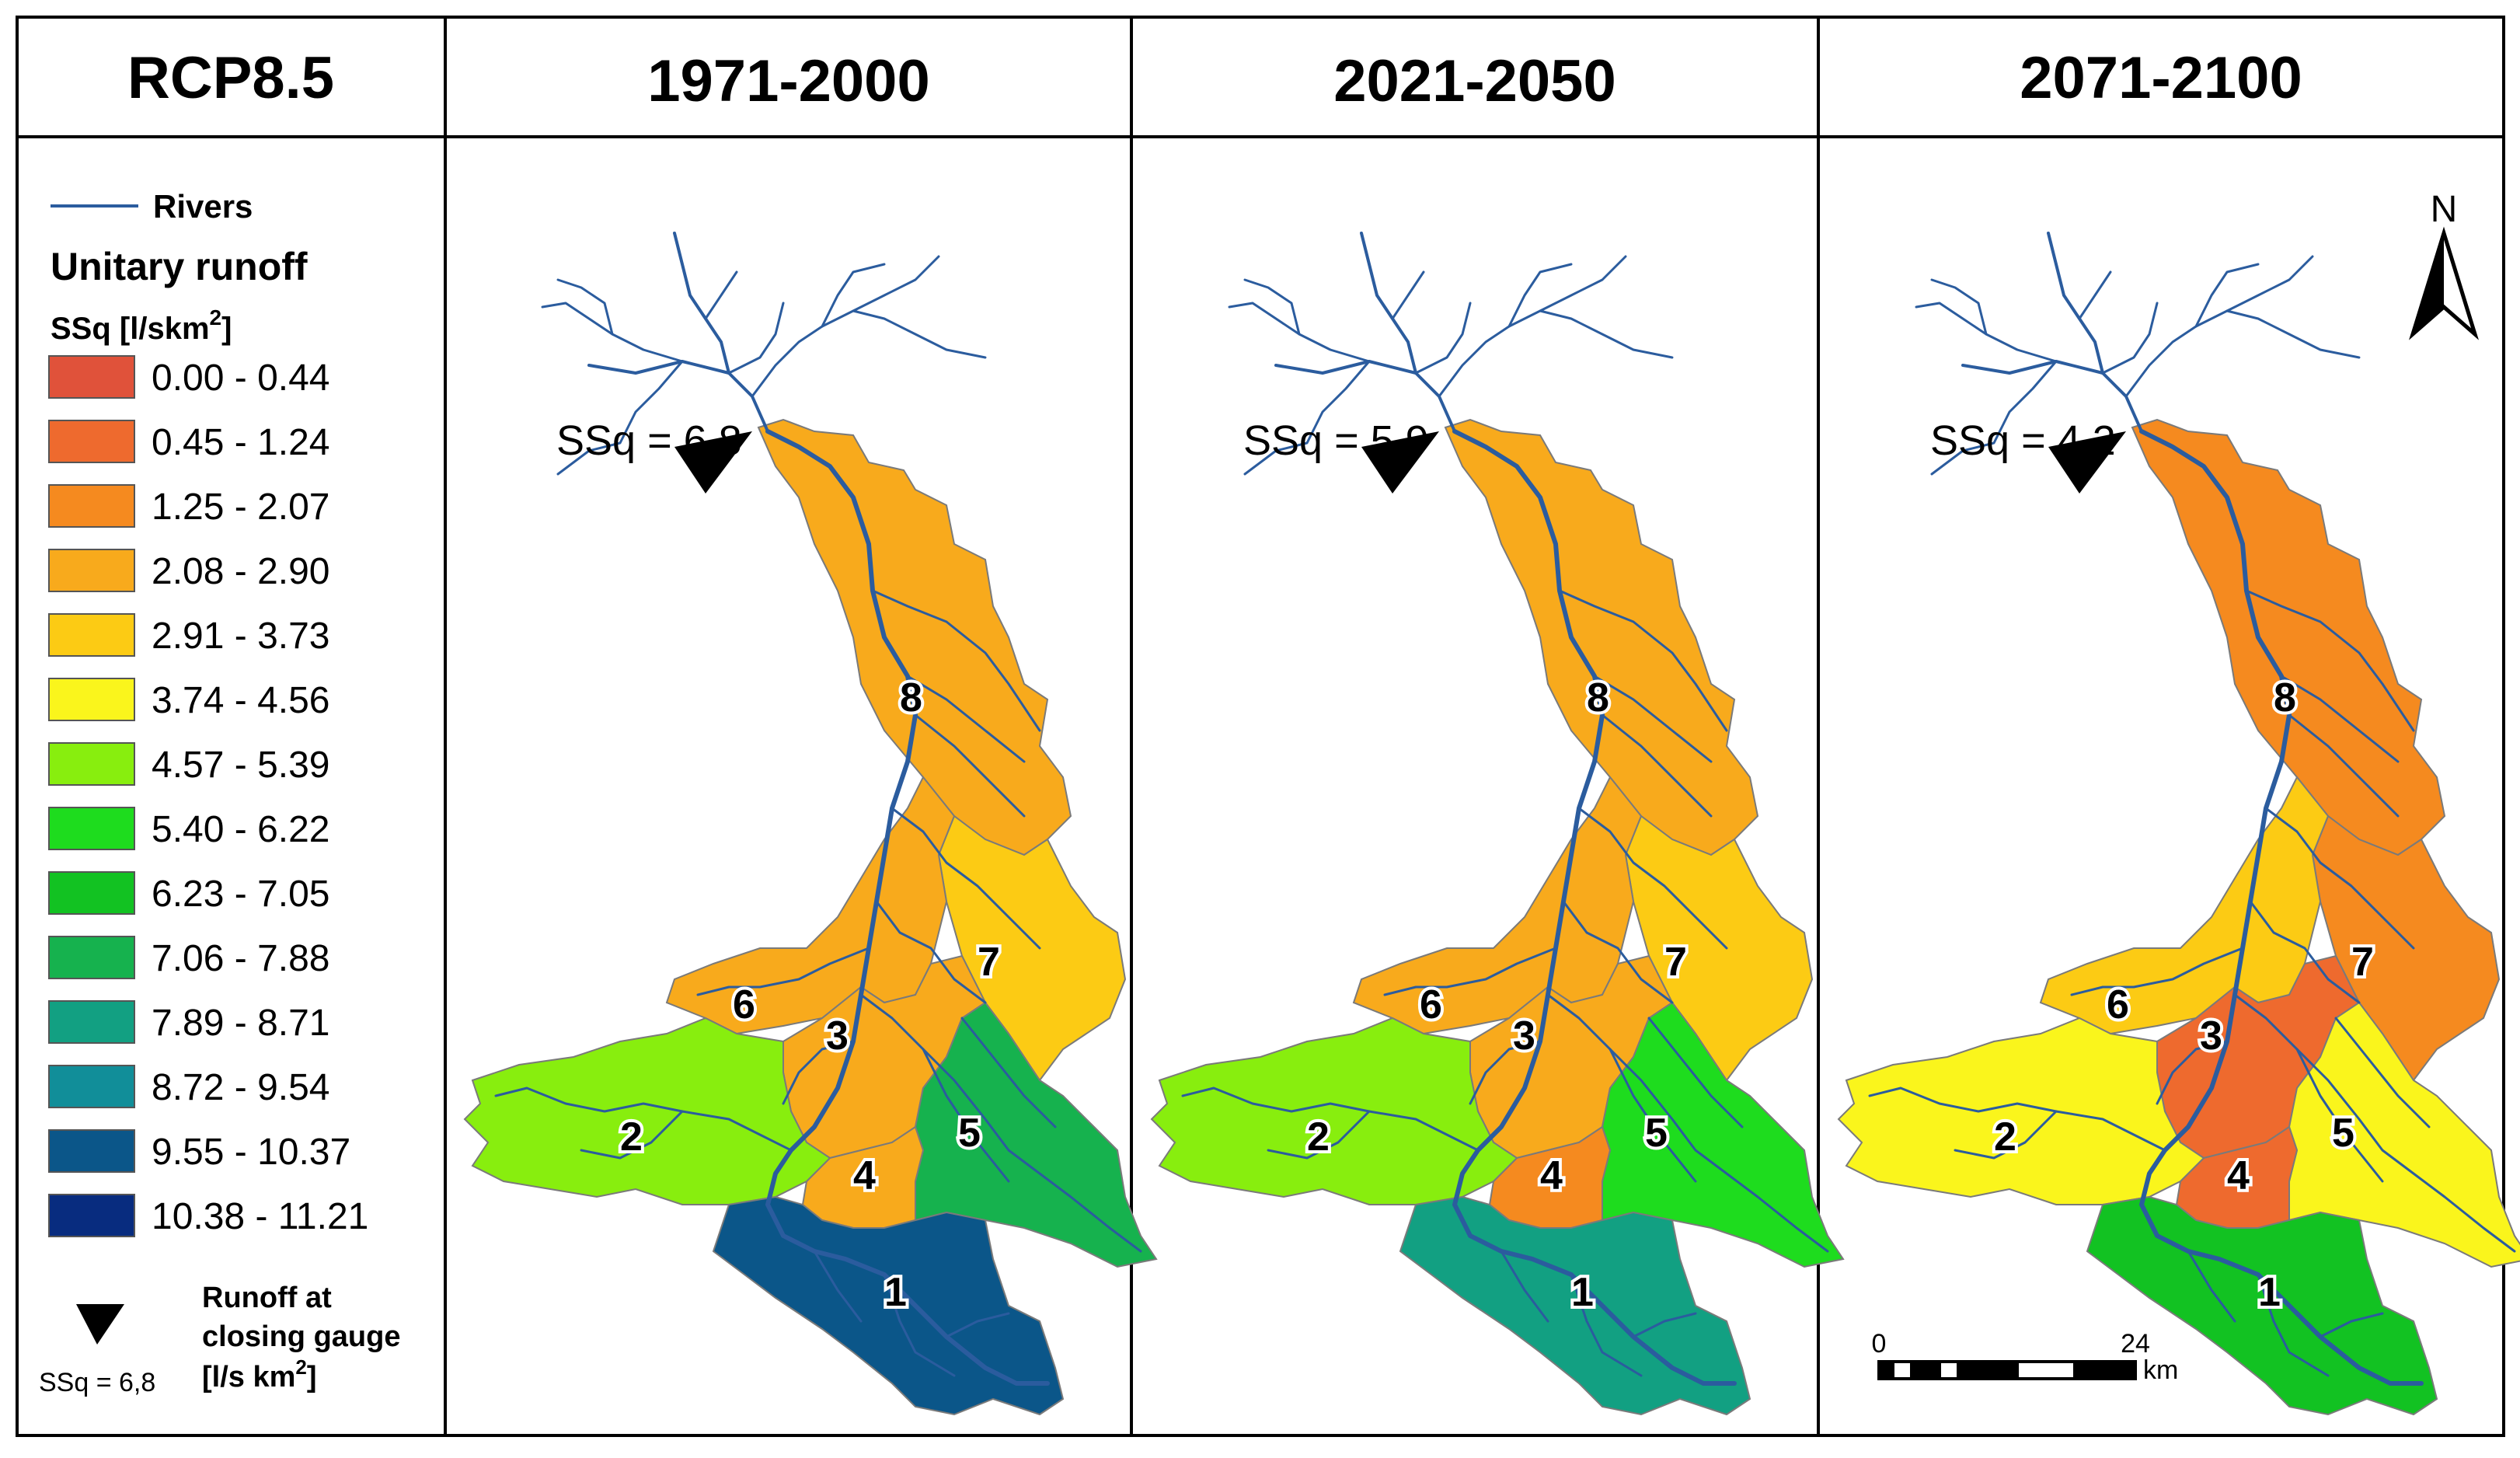 The width and height of the screenshot is (2520, 1458). I want to click on legend-class-label: 10.38 - 11.21, so click(260, 1216).